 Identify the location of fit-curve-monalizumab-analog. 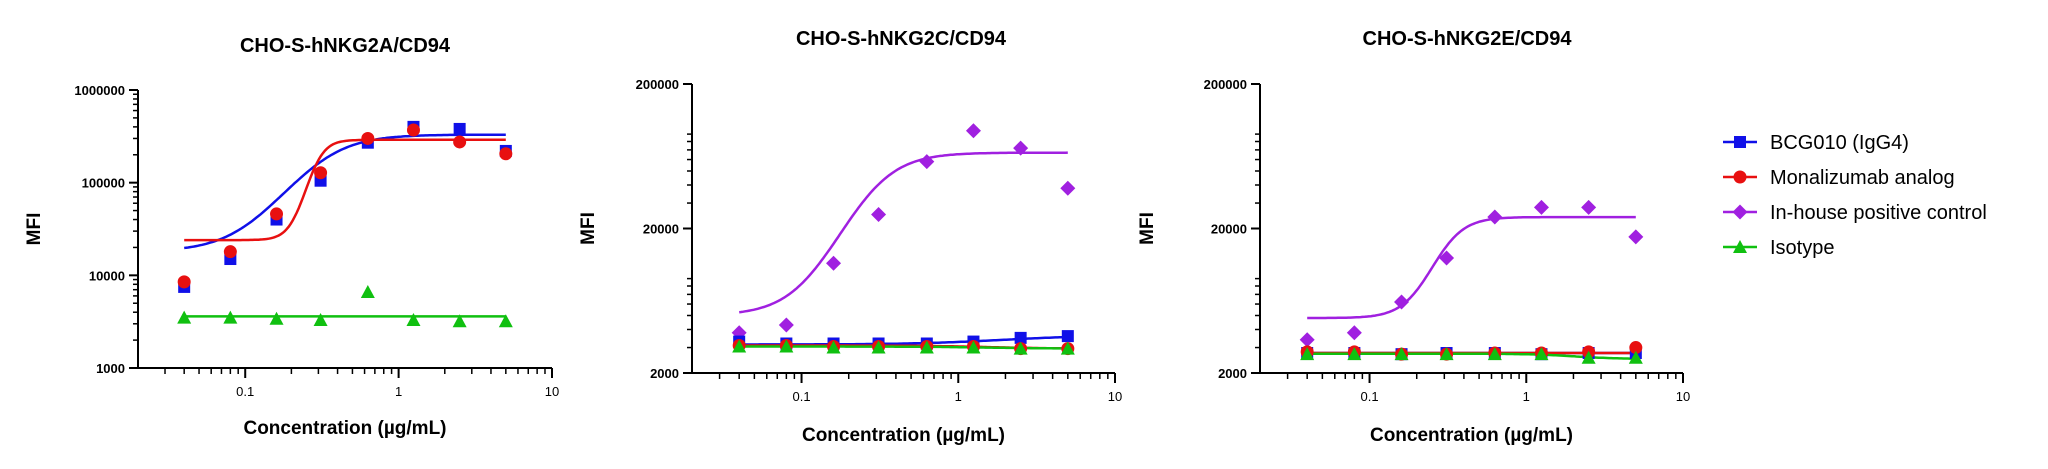
(345, 190).